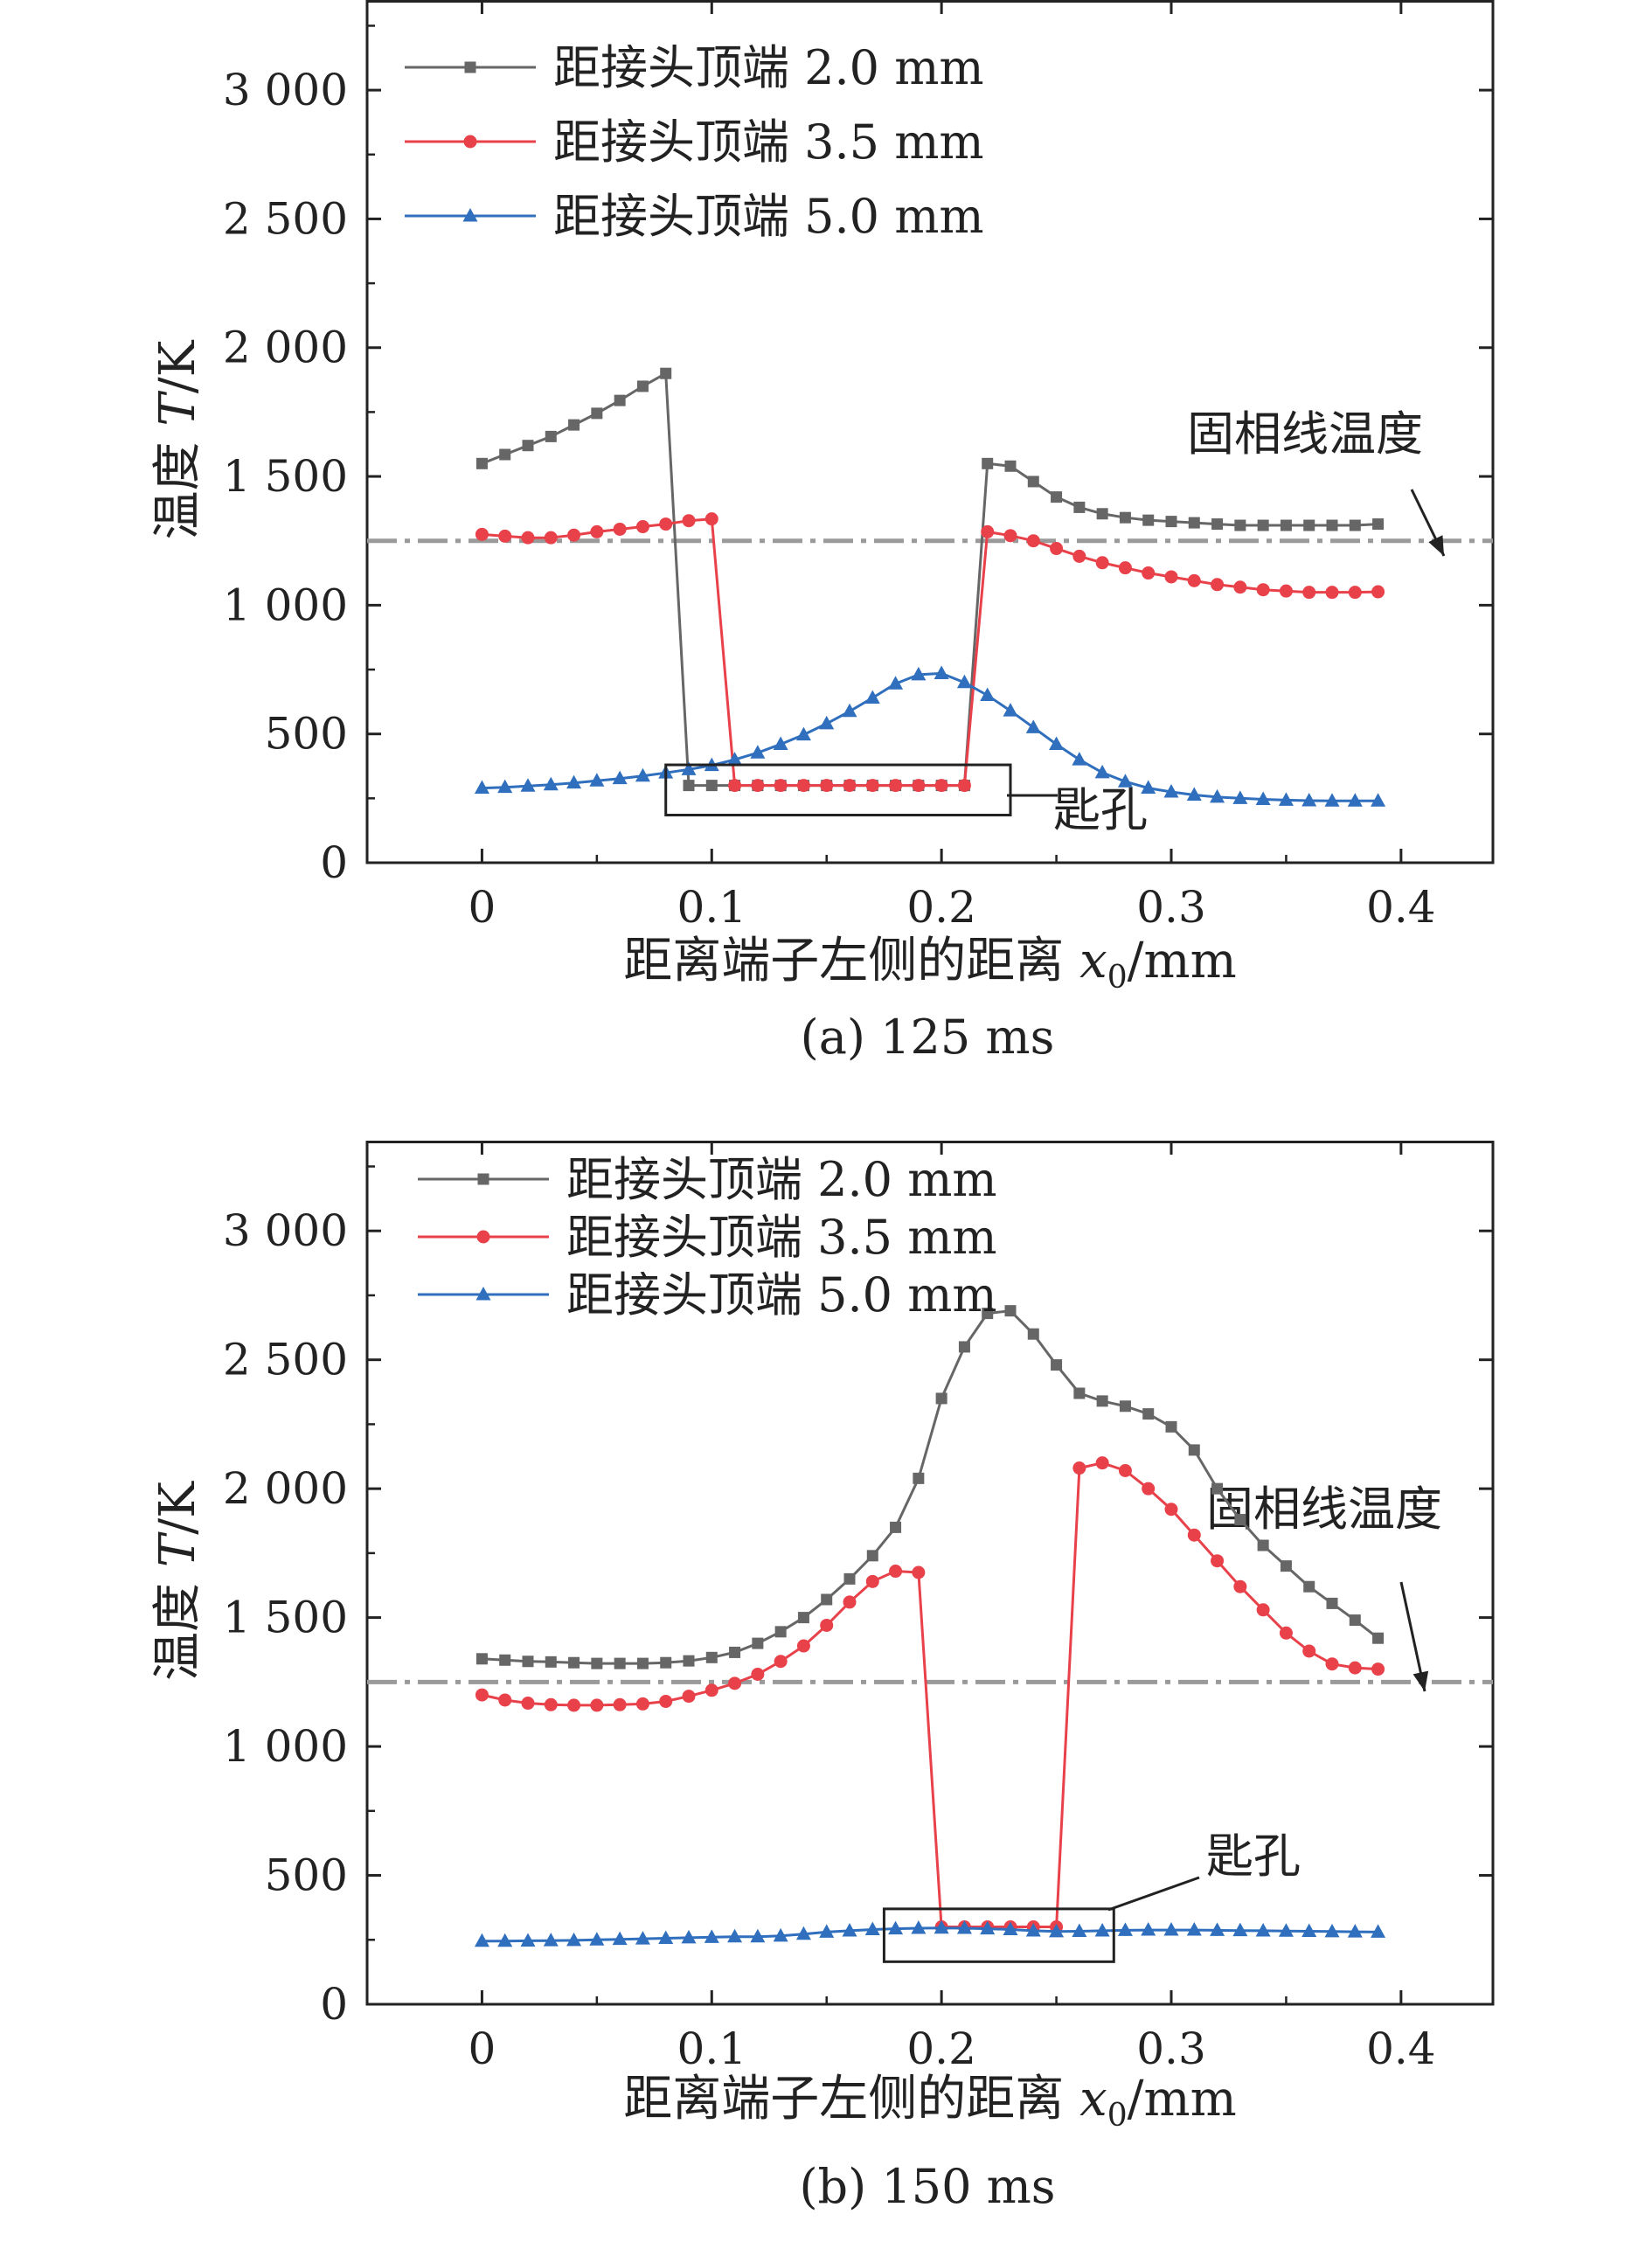 This screenshot has width=1652, height=2242. What do you see at coordinates (999, 1935) in the screenshot?
I see `keyhole-box` at bounding box center [999, 1935].